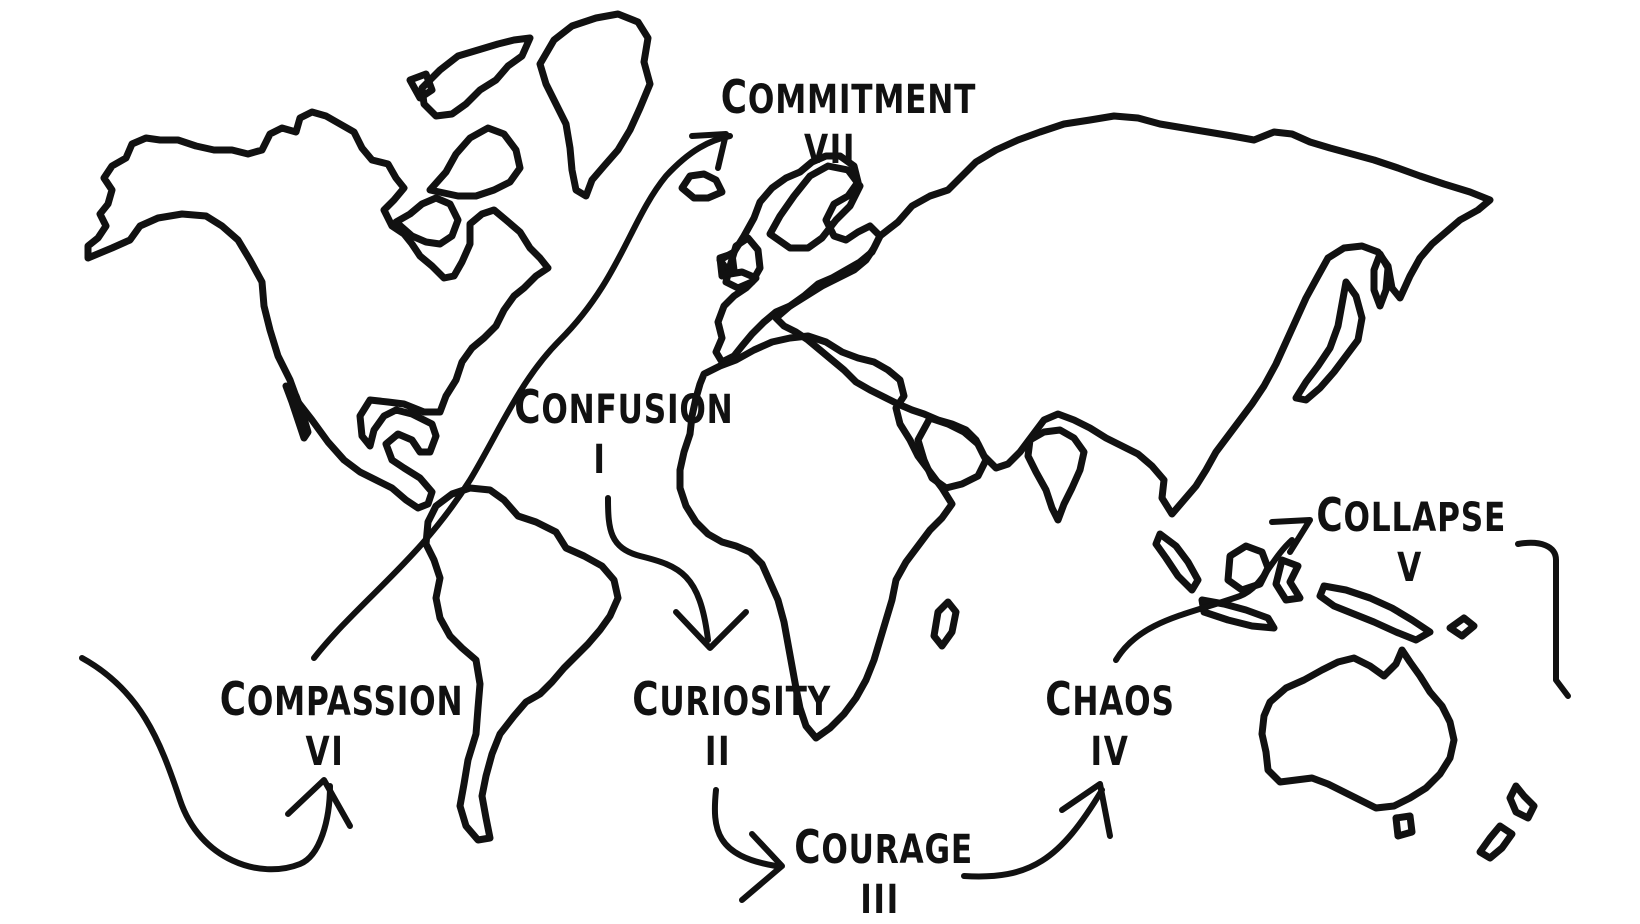 The image size is (1640, 924). What do you see at coordinates (319, 803) in the screenshot?
I see `arrowhead-to-compassion` at bounding box center [319, 803].